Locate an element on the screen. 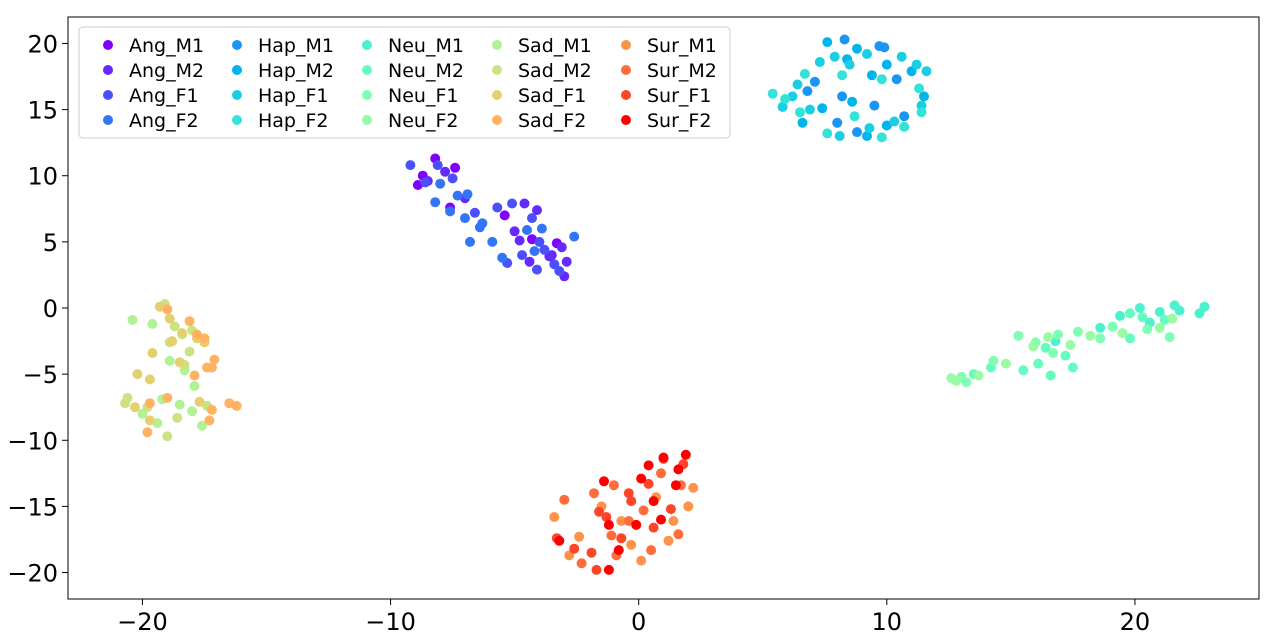 The width and height of the screenshot is (1266, 635). legend-label-sur-f2: Sur_F2 is located at coordinates (679, 121).